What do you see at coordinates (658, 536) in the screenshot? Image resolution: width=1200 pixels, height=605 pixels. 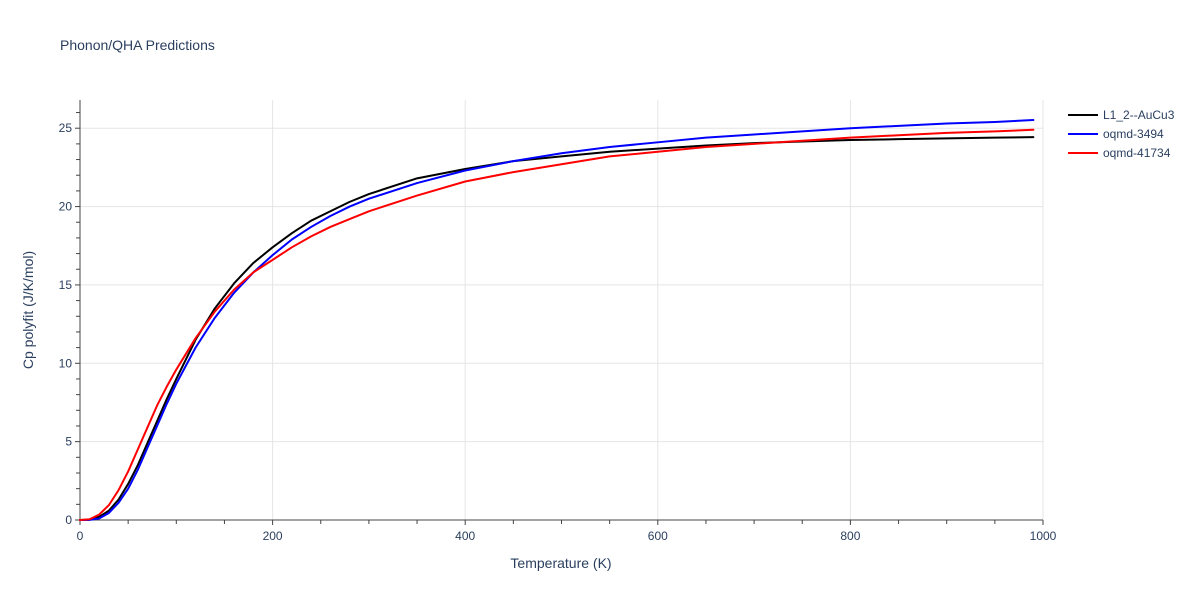 I see `x-tick-label: 600` at bounding box center [658, 536].